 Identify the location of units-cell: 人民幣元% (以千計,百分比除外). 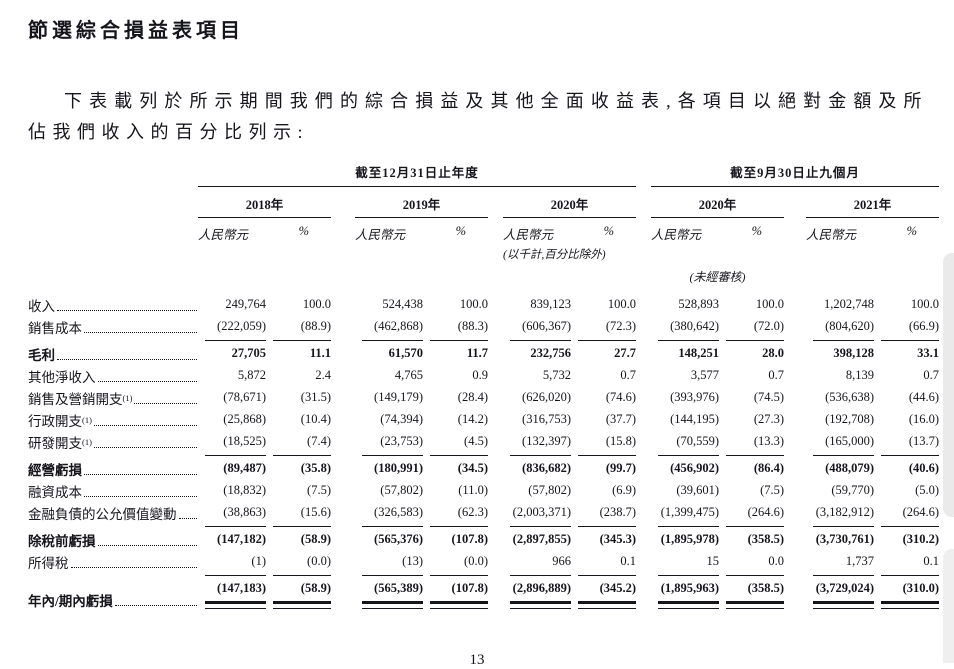
(569, 240).